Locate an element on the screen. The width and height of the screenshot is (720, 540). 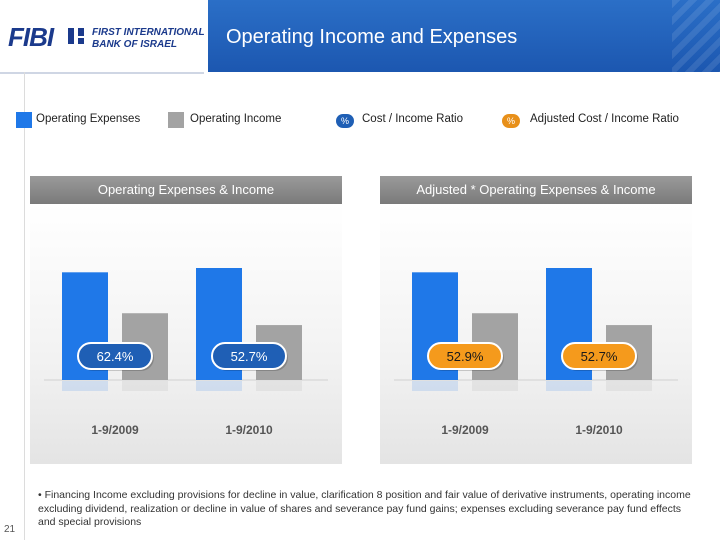
header-bar: Operating Income and Expenses is located at coordinates (464, 36).